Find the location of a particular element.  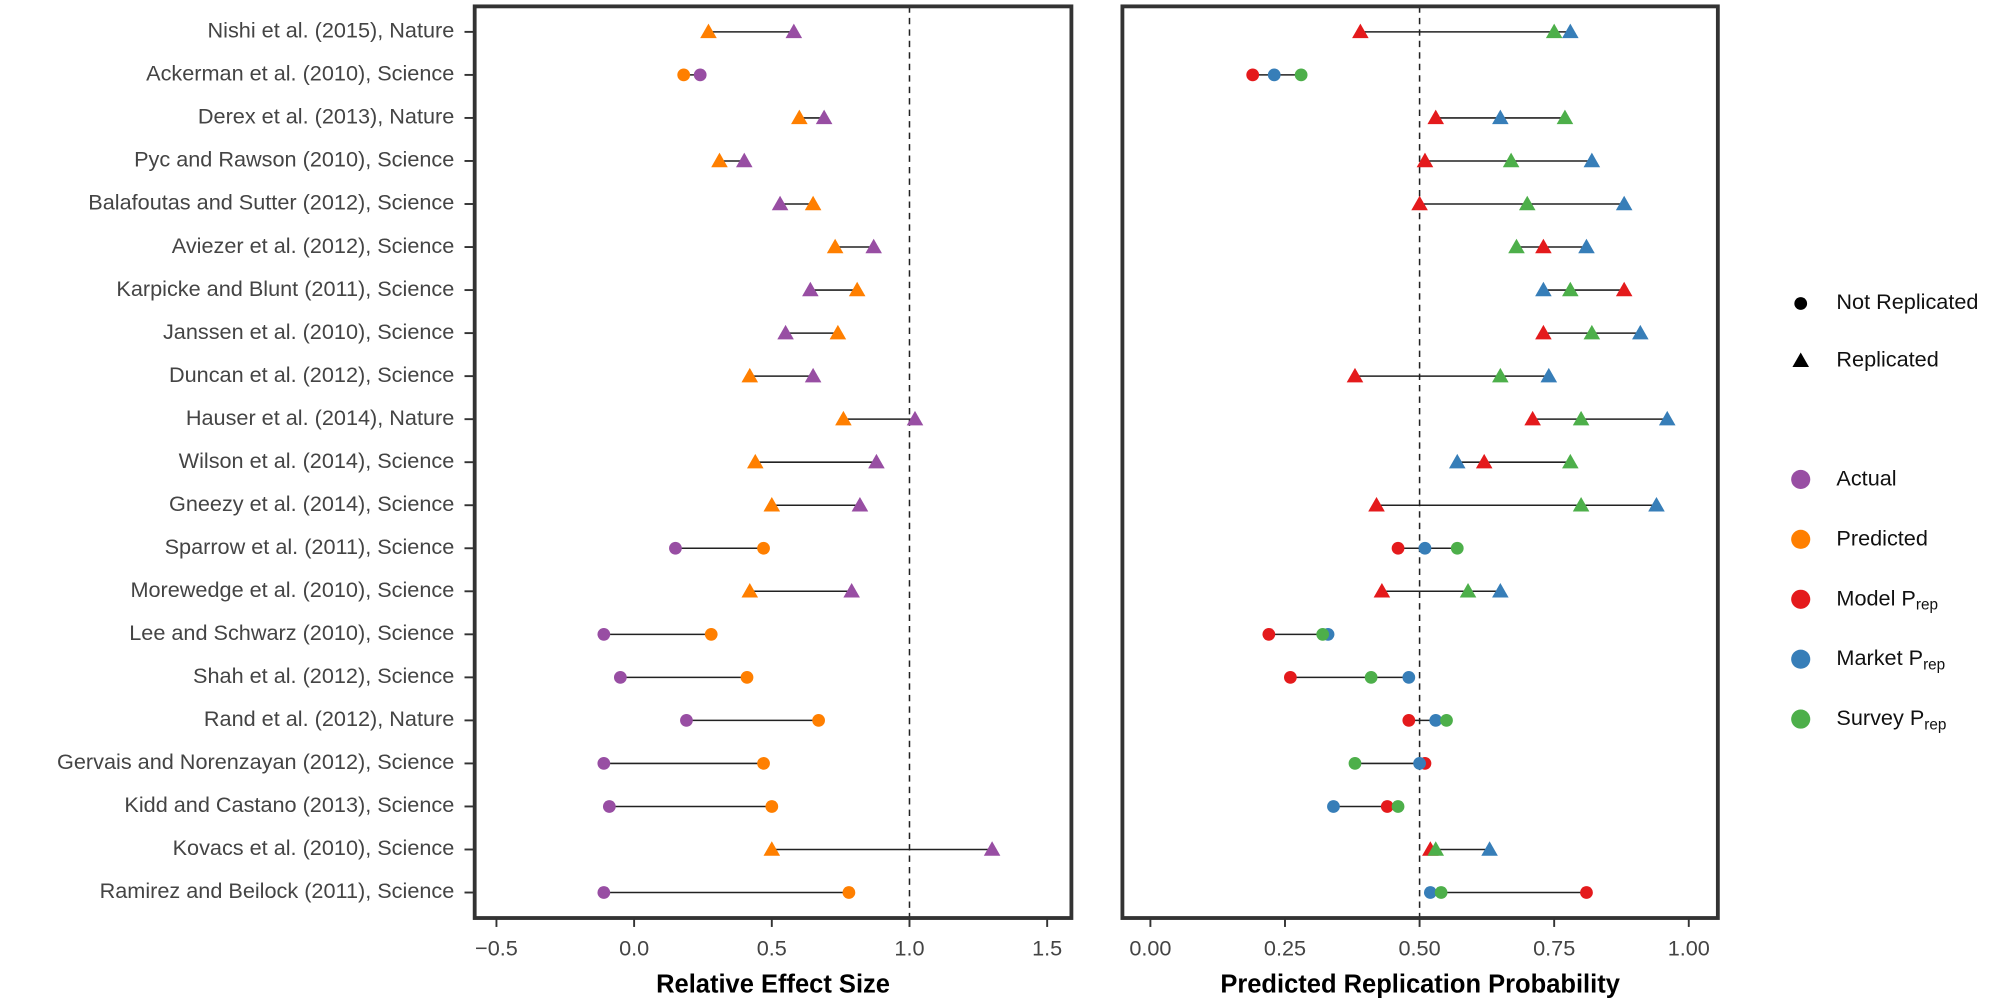

y-tick-label: Aviezer et al. (2012), Science is located at coordinates (313, 245).